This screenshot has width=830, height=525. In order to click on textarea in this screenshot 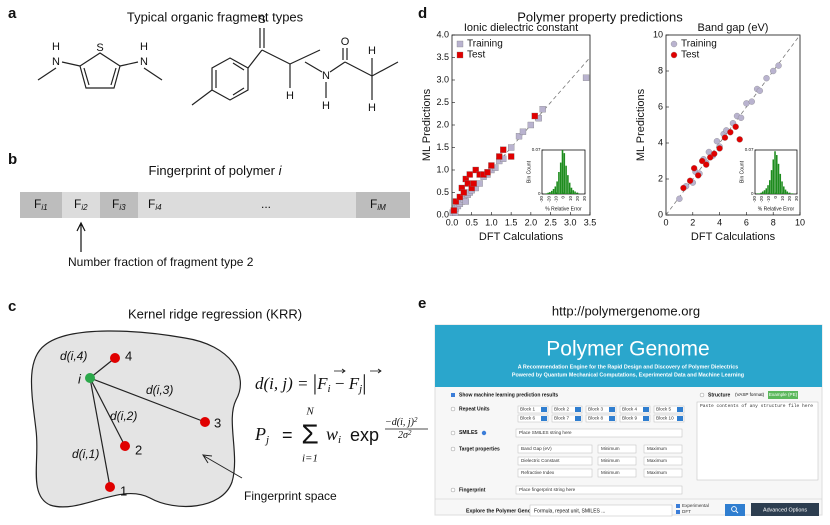, I will do `click(757, 441)`.